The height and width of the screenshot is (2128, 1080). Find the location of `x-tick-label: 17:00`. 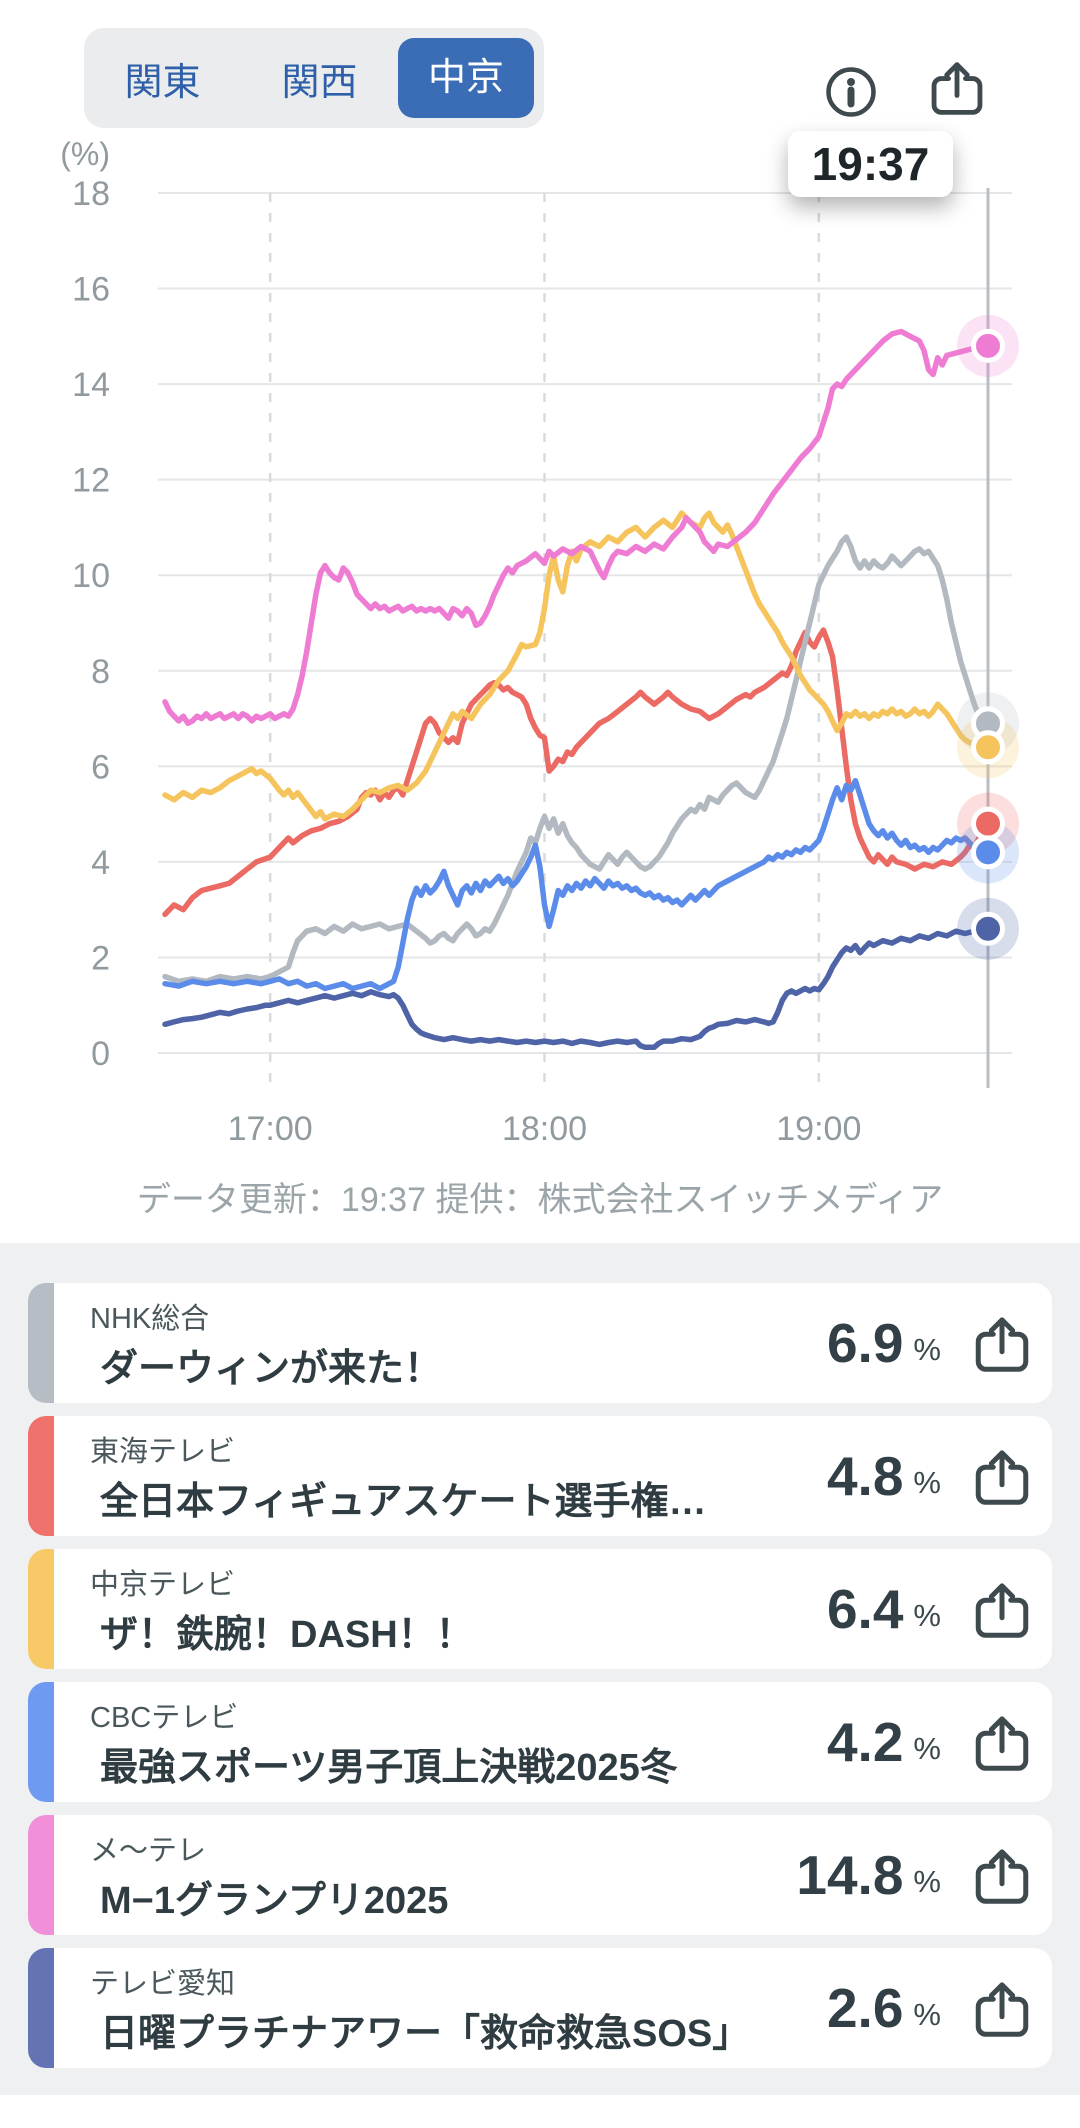

x-tick-label: 17:00 is located at coordinates (270, 1129).